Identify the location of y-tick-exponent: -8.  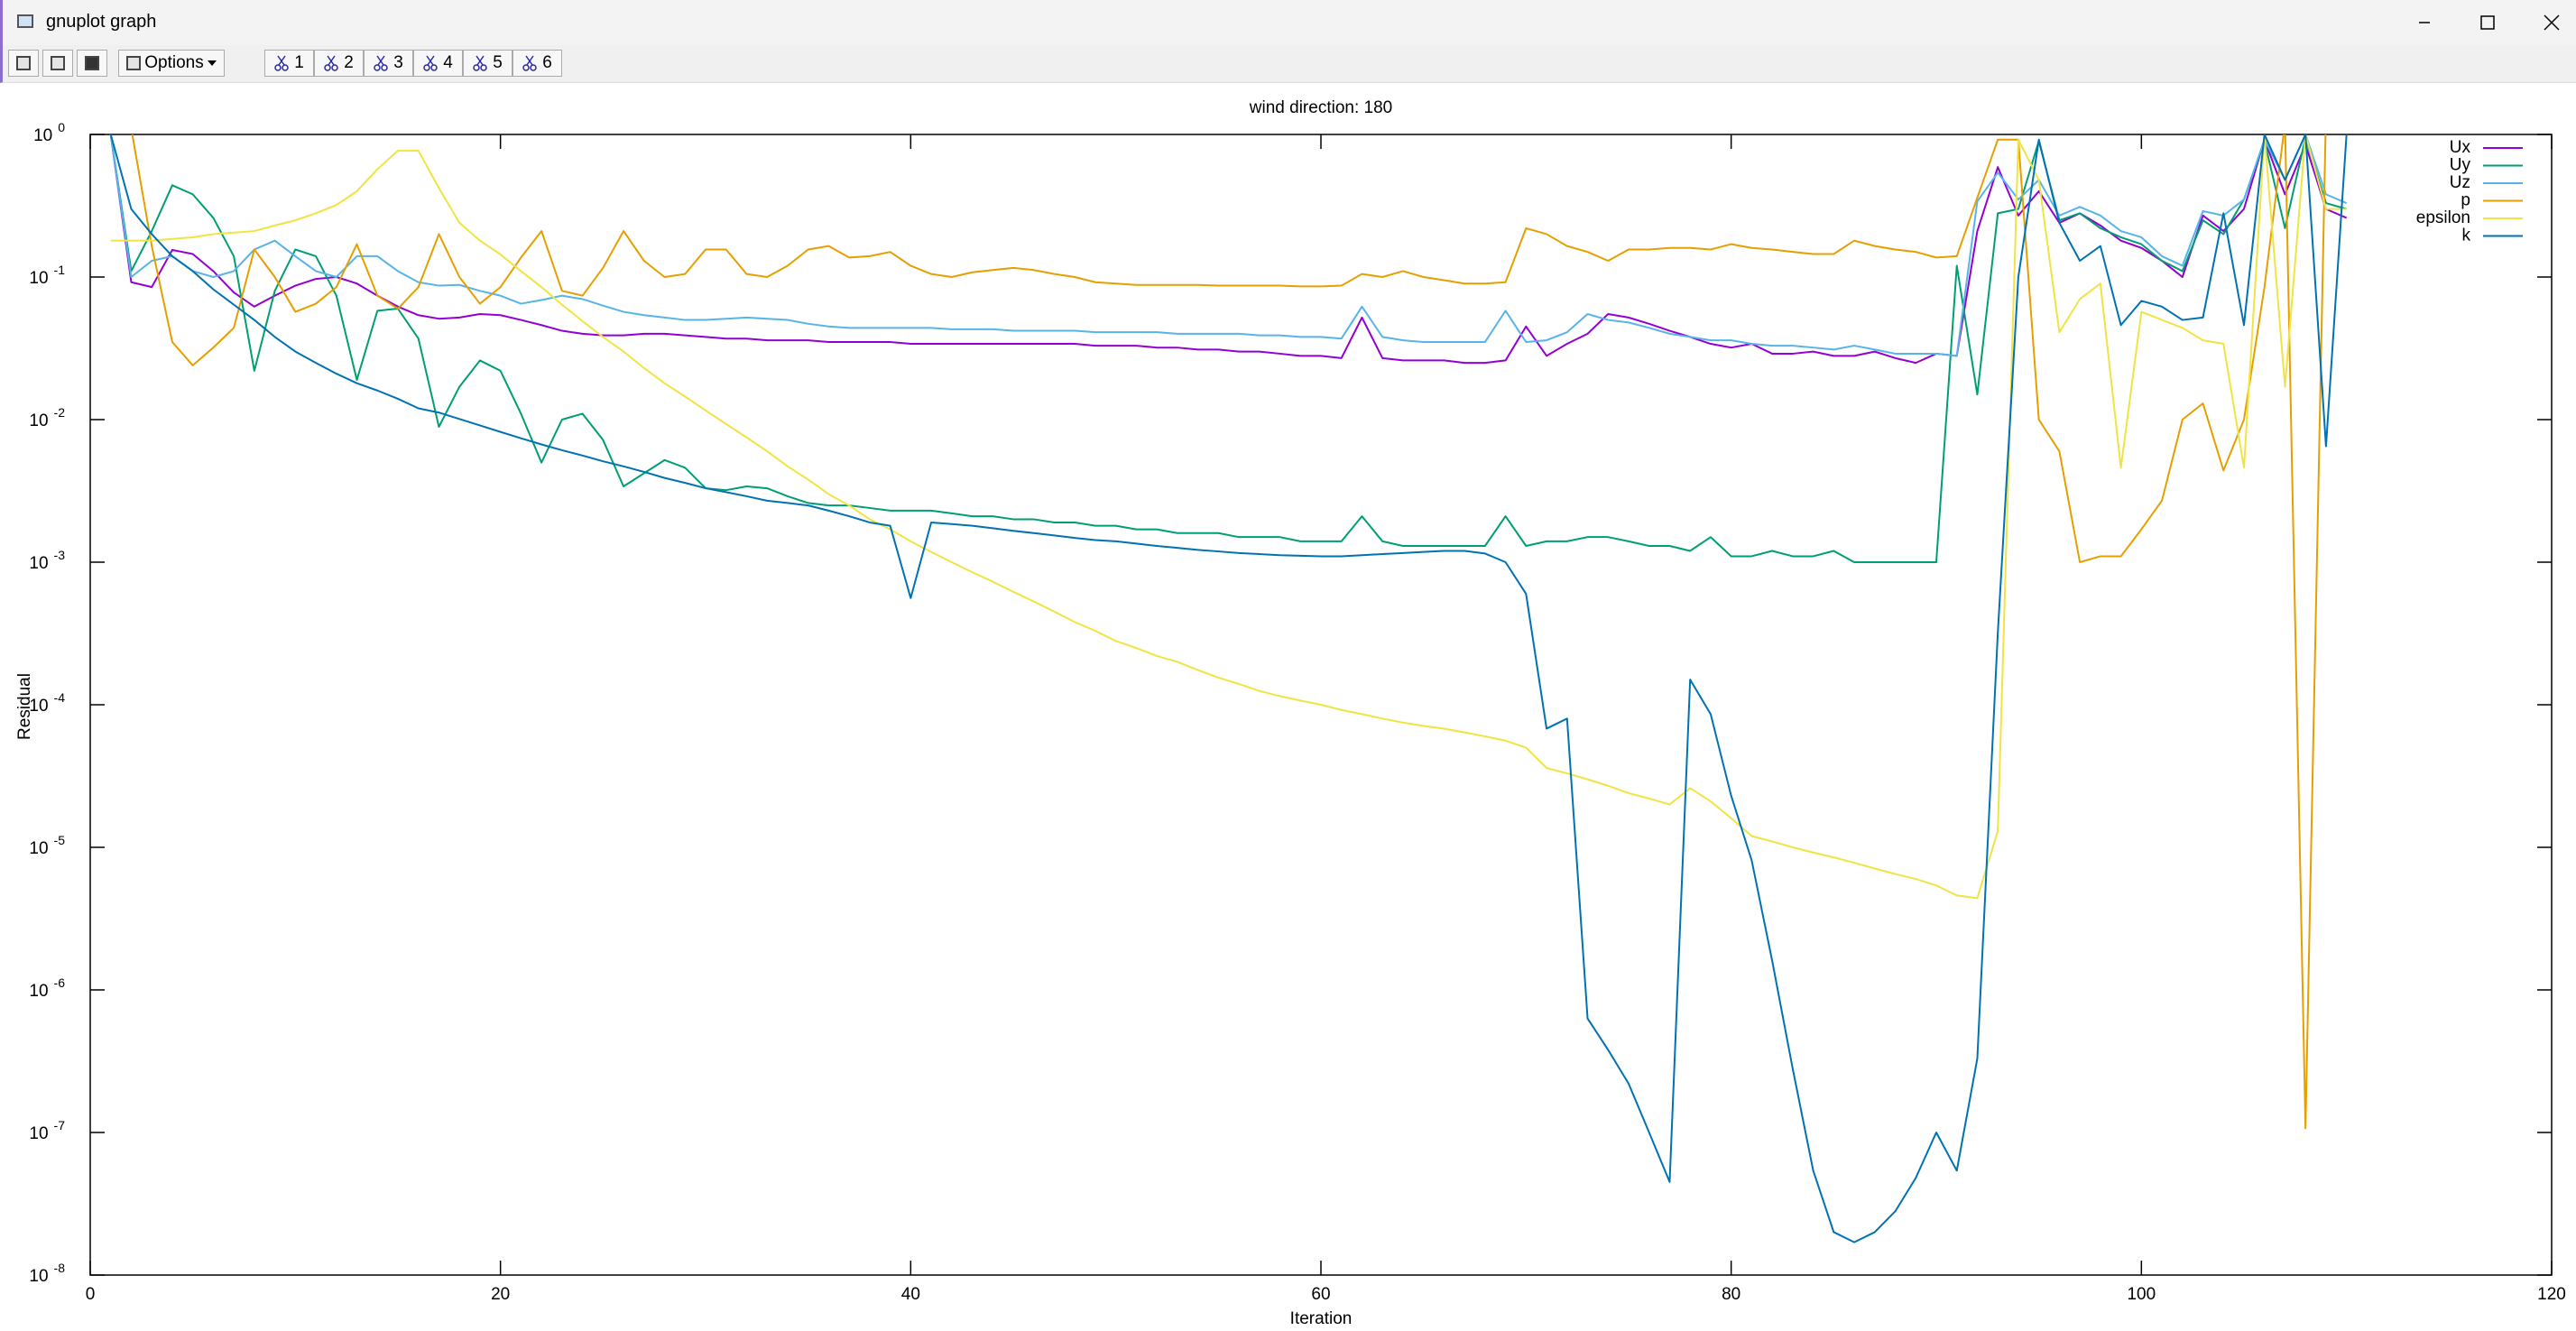
(60, 1268).